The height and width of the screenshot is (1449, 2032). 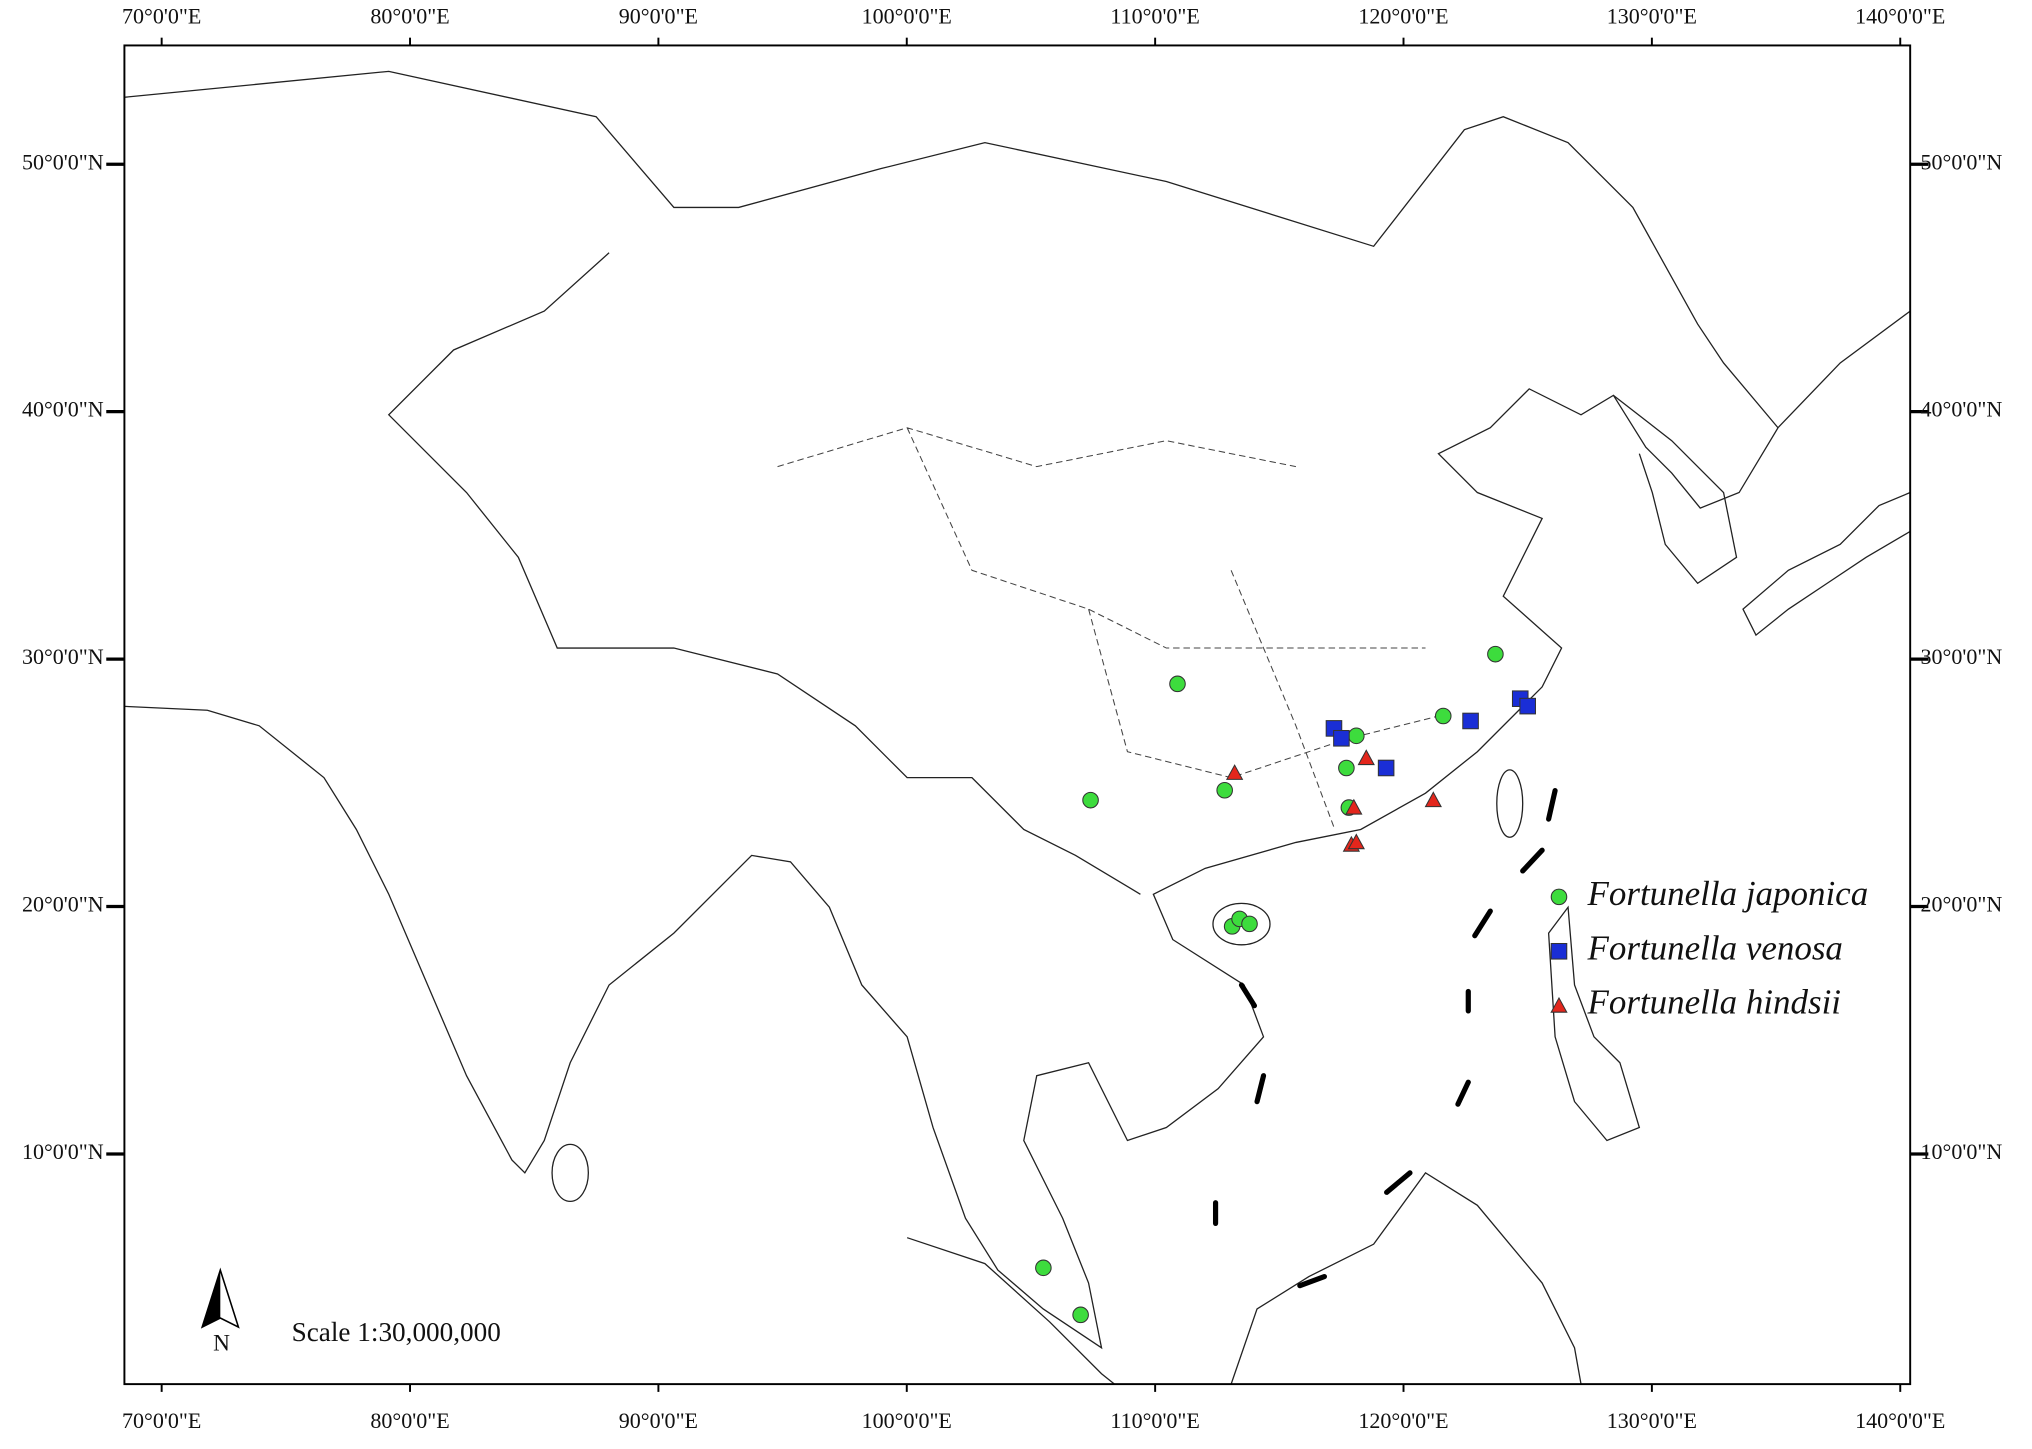 What do you see at coordinates (570, 1173) in the screenshot?
I see `sri-lanka` at bounding box center [570, 1173].